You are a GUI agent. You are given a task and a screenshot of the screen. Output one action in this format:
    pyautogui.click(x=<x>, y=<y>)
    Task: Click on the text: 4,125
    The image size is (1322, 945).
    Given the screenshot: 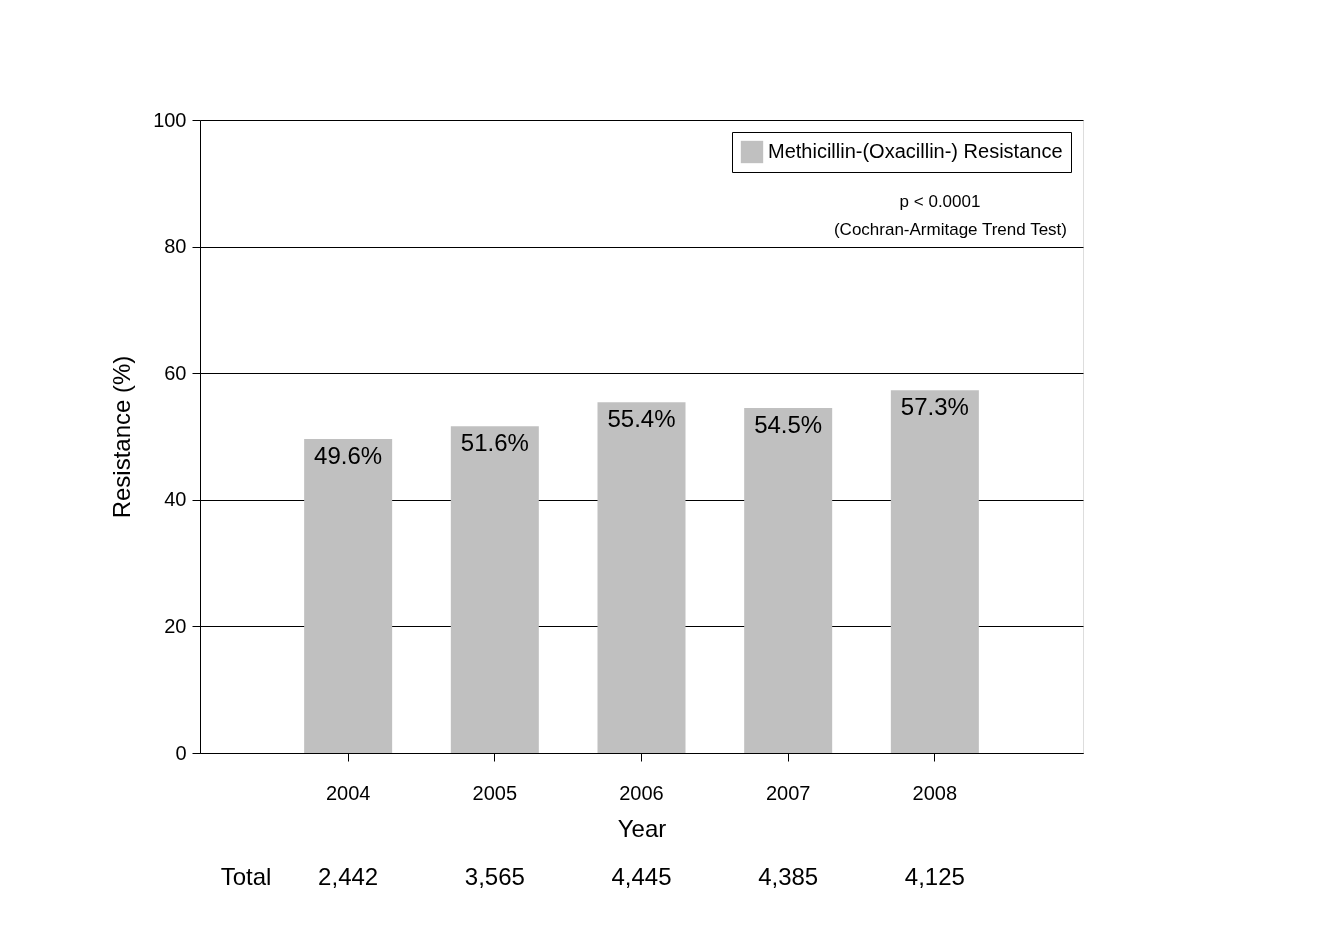 What is the action you would take?
    pyautogui.click(x=934, y=876)
    